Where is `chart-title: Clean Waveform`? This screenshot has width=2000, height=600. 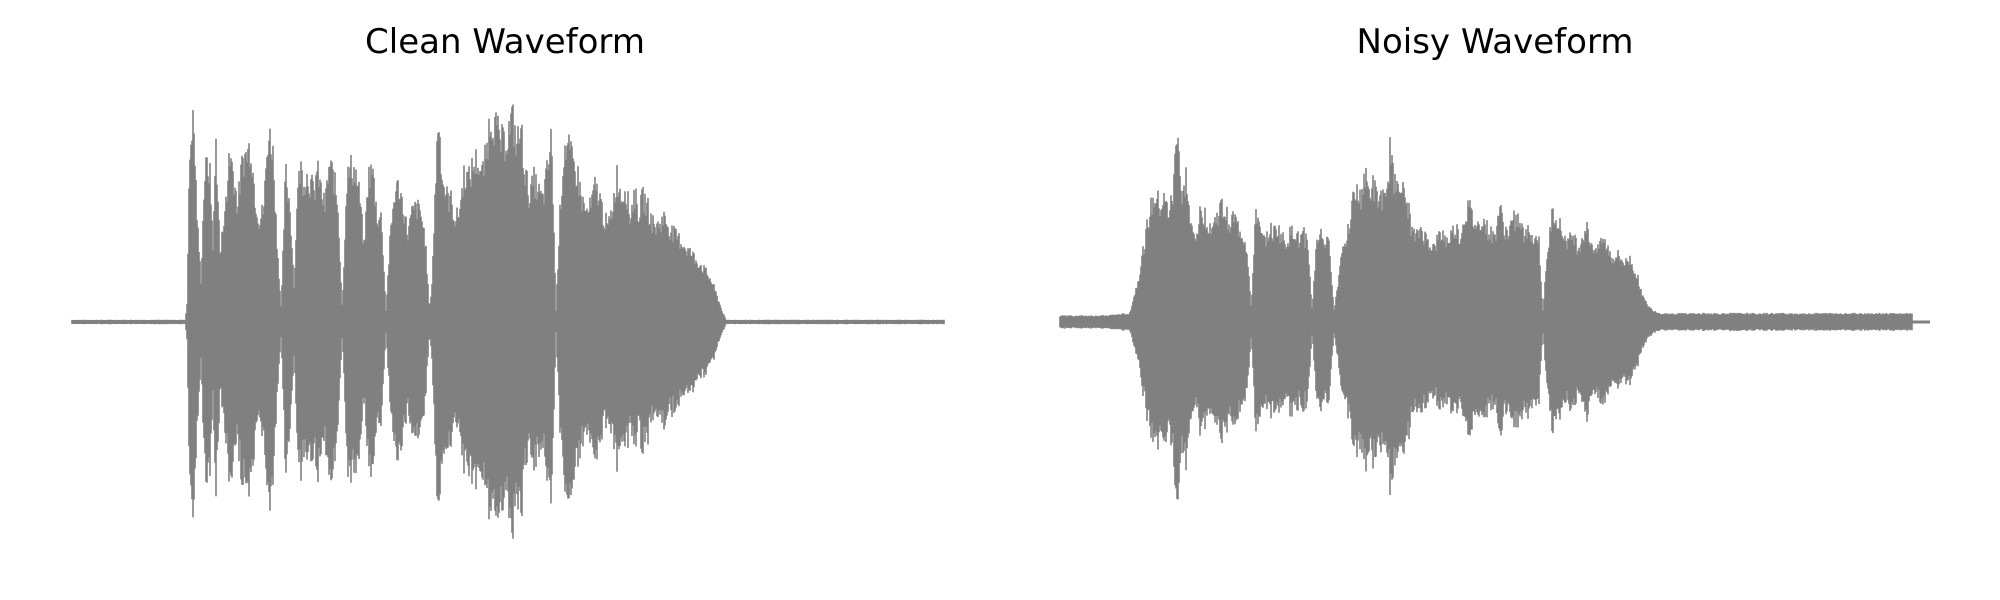
chart-title: Clean Waveform is located at coordinates (505, 42).